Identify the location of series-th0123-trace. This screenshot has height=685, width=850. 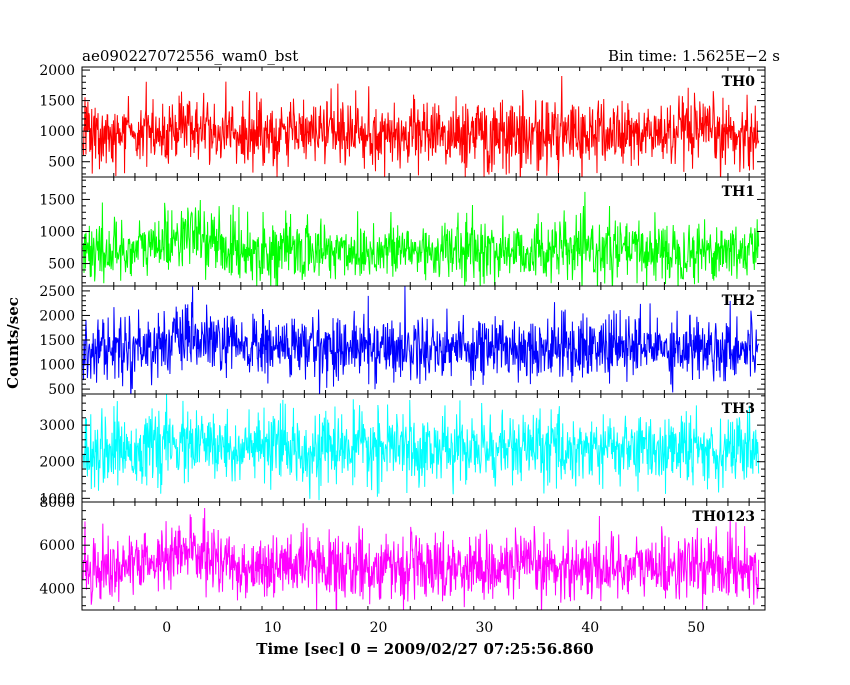
(421, 559).